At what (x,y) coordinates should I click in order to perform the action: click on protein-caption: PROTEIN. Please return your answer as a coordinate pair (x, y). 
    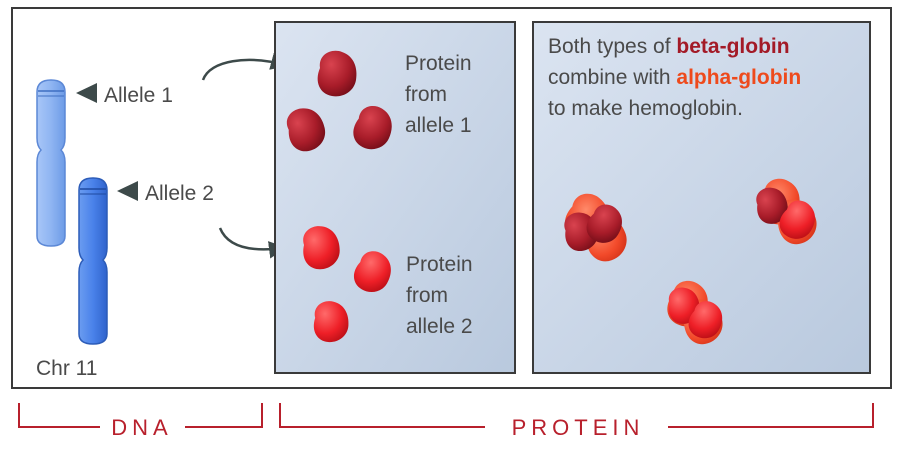
    Looking at the image, I should click on (578, 427).